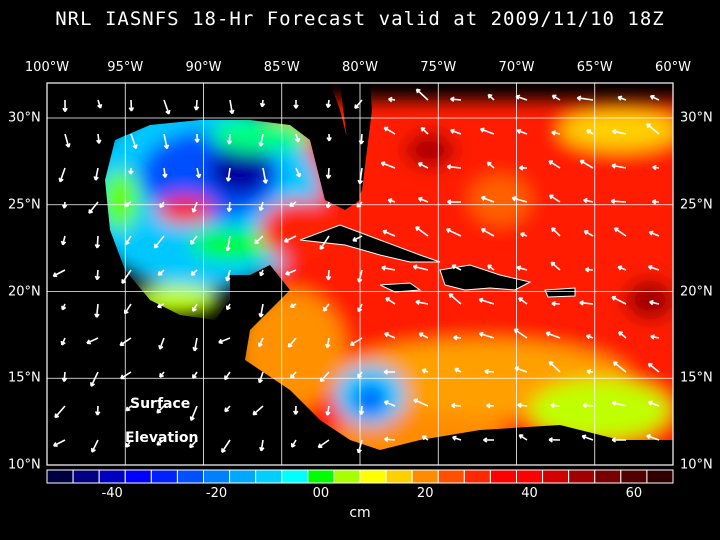 The image size is (720, 540). I want to click on colorbar-label: 40, so click(529, 493).